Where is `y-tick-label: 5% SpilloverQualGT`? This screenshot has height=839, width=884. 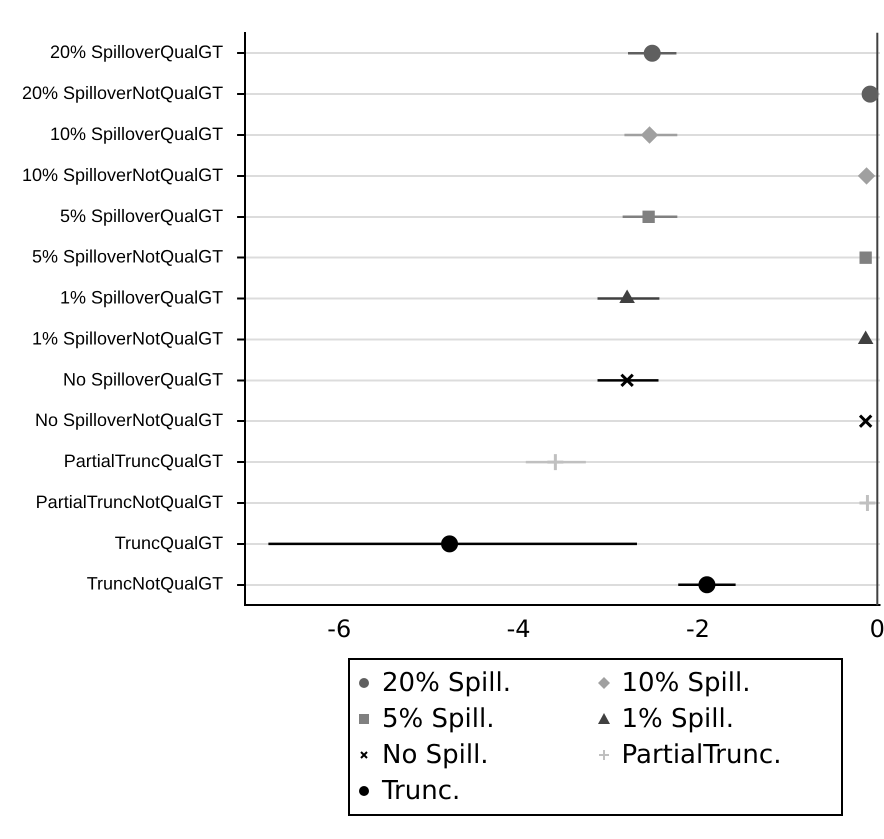
y-tick-label: 5% SpilloverQualGT is located at coordinates (142, 216).